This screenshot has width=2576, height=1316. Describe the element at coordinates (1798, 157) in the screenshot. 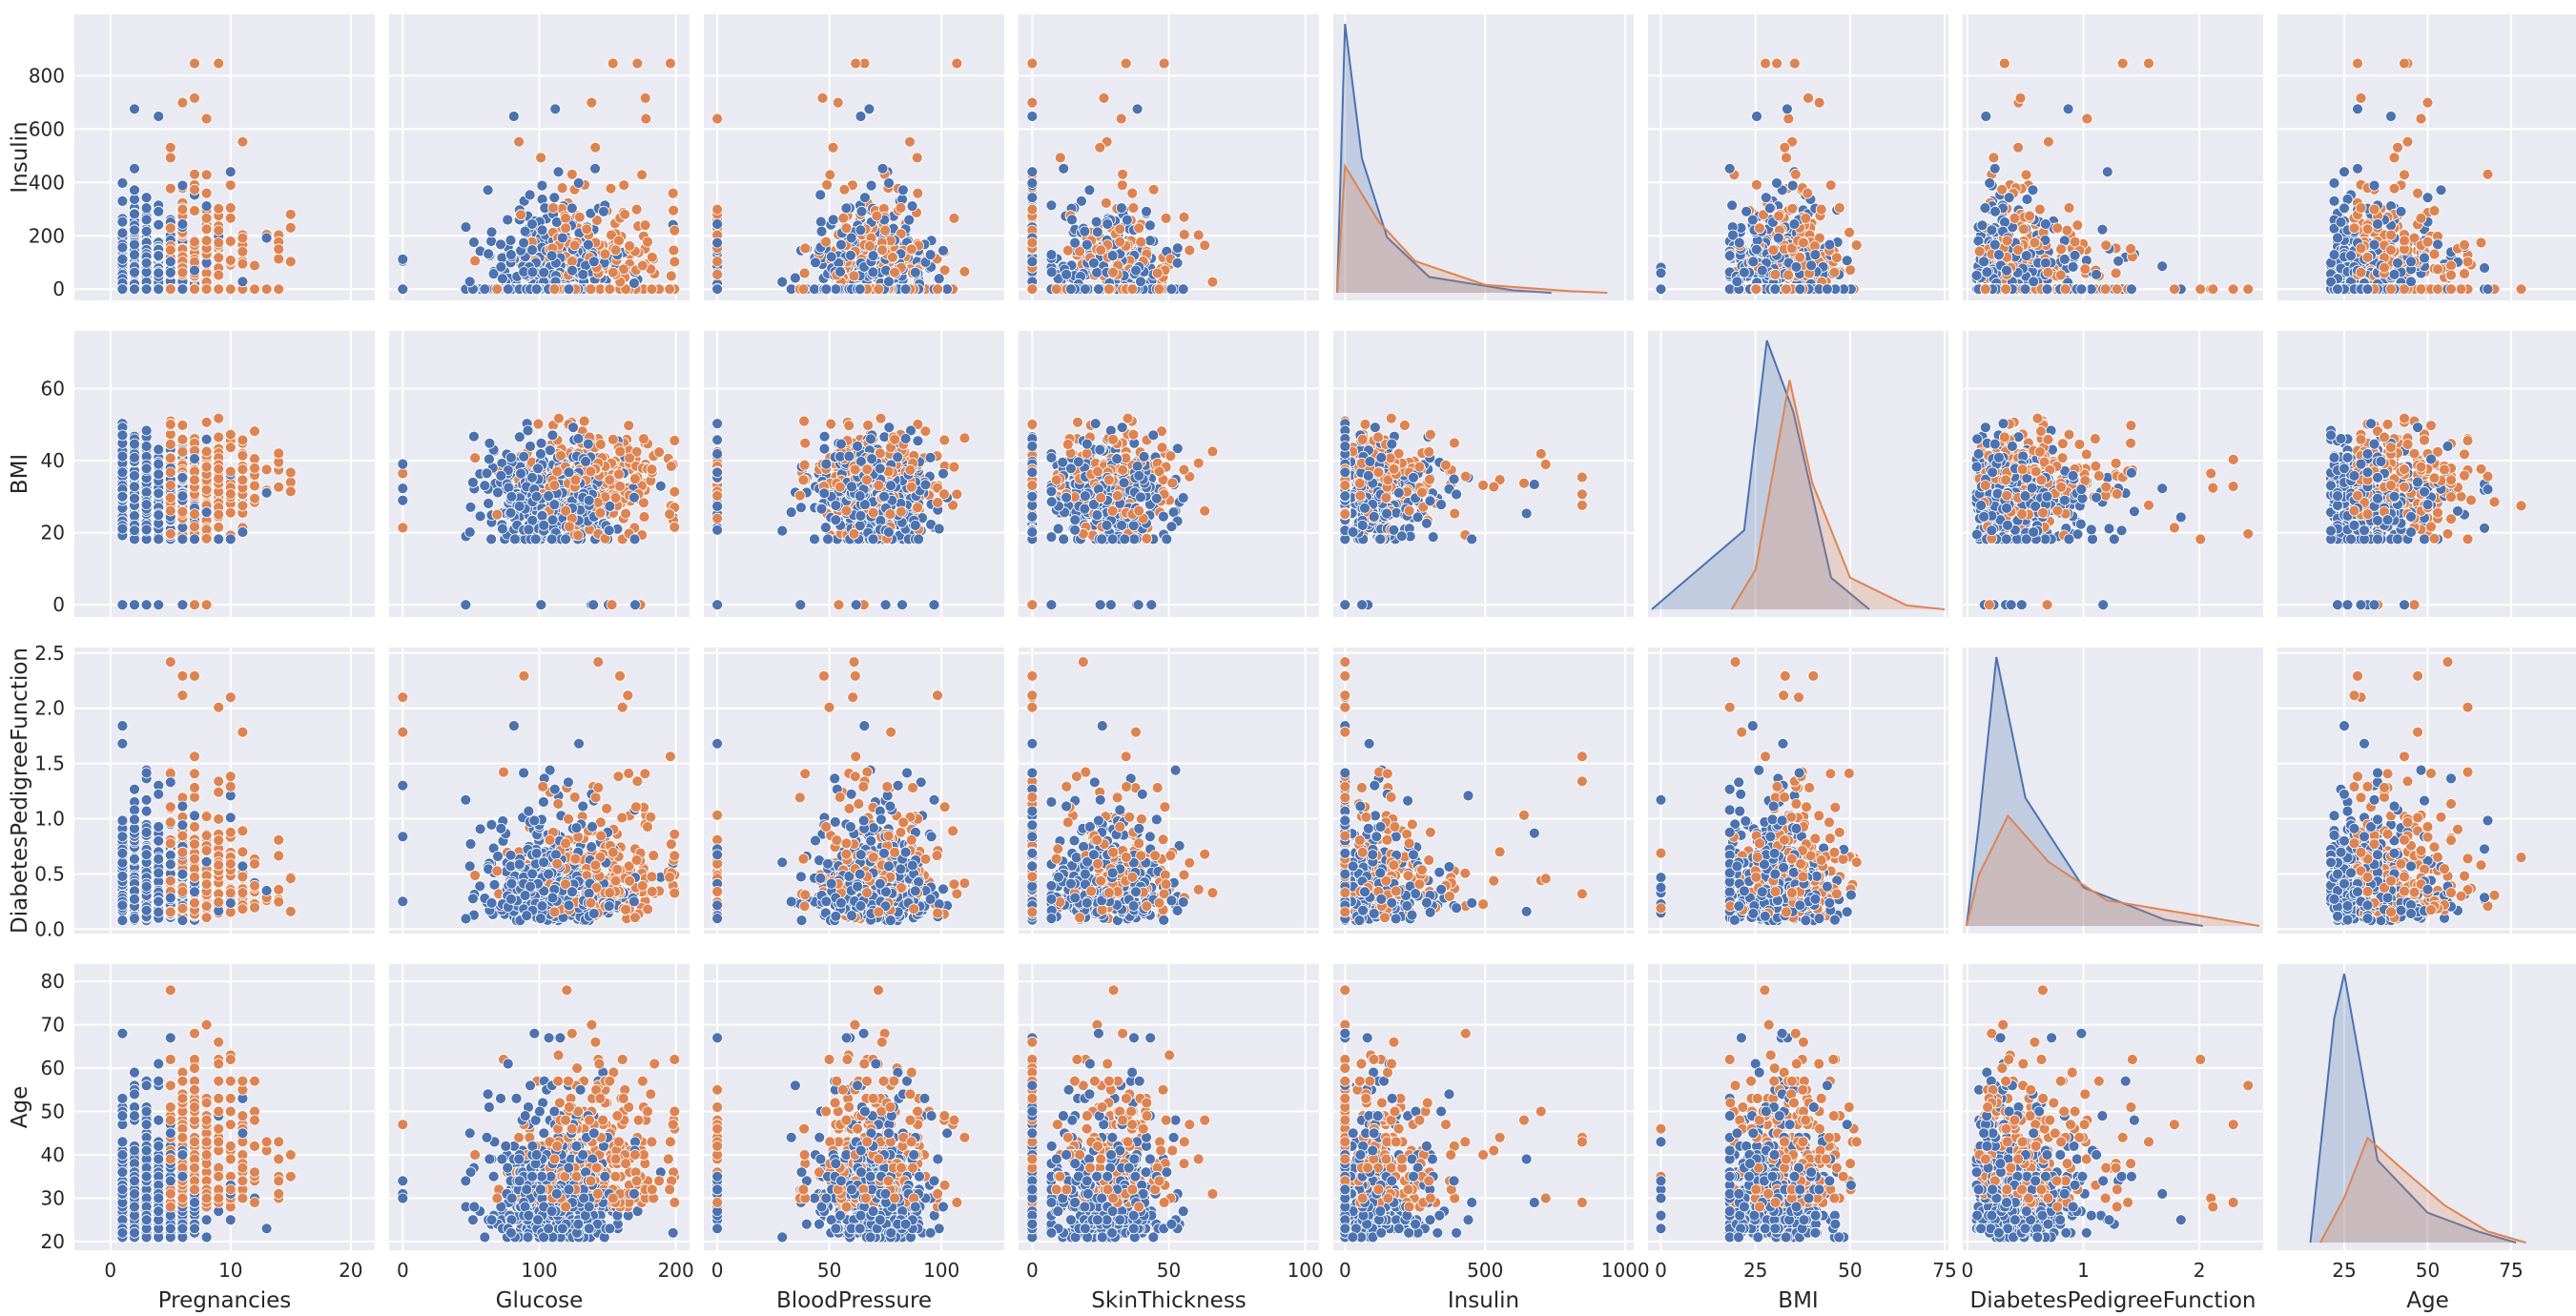

I see `panel-insulin-vs-bmi` at that location.